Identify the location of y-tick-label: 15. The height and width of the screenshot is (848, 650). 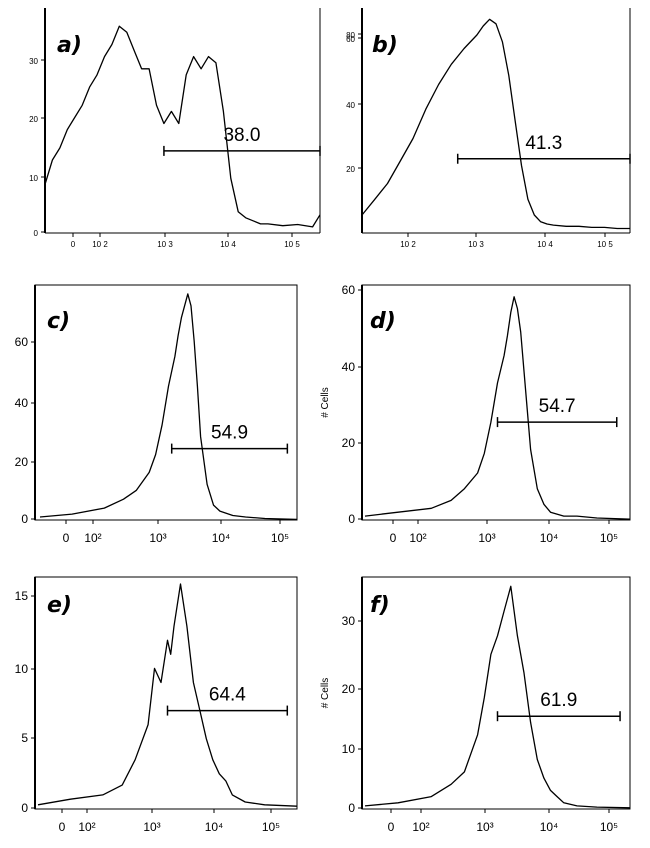
(22, 596).